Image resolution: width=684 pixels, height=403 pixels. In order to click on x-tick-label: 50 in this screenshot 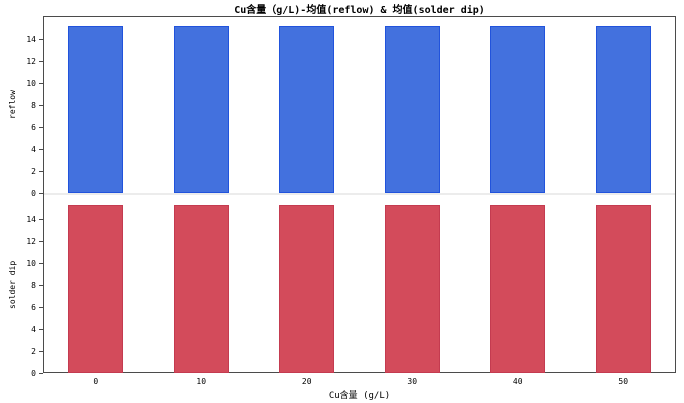, I will do `click(623, 381)`.